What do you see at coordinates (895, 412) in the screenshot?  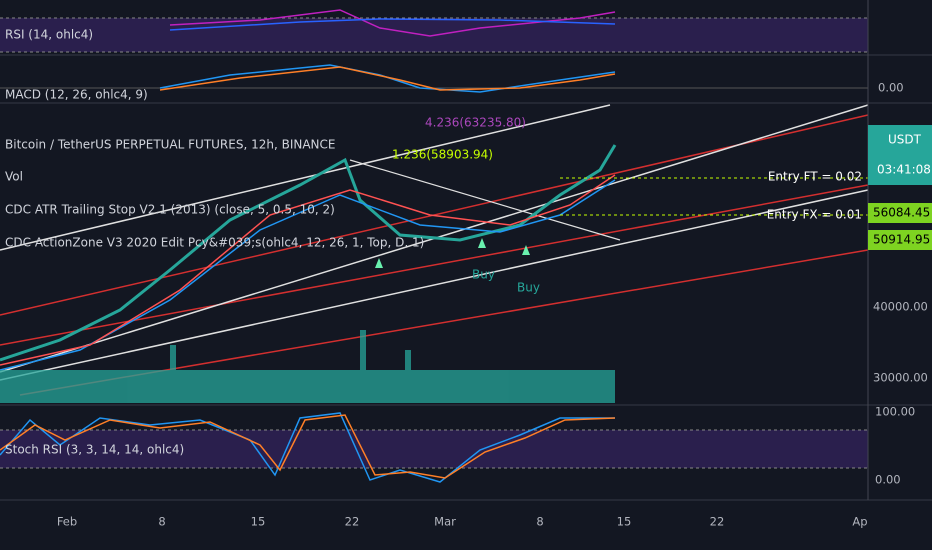 I see `axis-label: 100.00` at bounding box center [895, 412].